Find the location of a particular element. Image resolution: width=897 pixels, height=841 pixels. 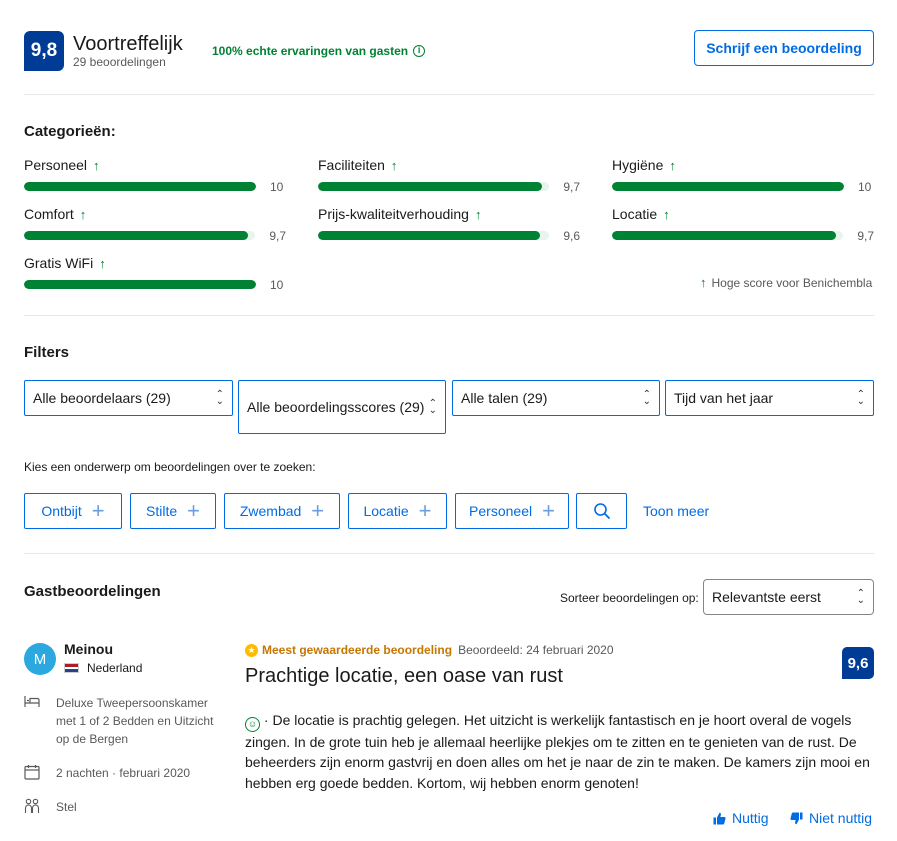

category-personeel: Personeel ↑ 10 is located at coordinates (155, 175).